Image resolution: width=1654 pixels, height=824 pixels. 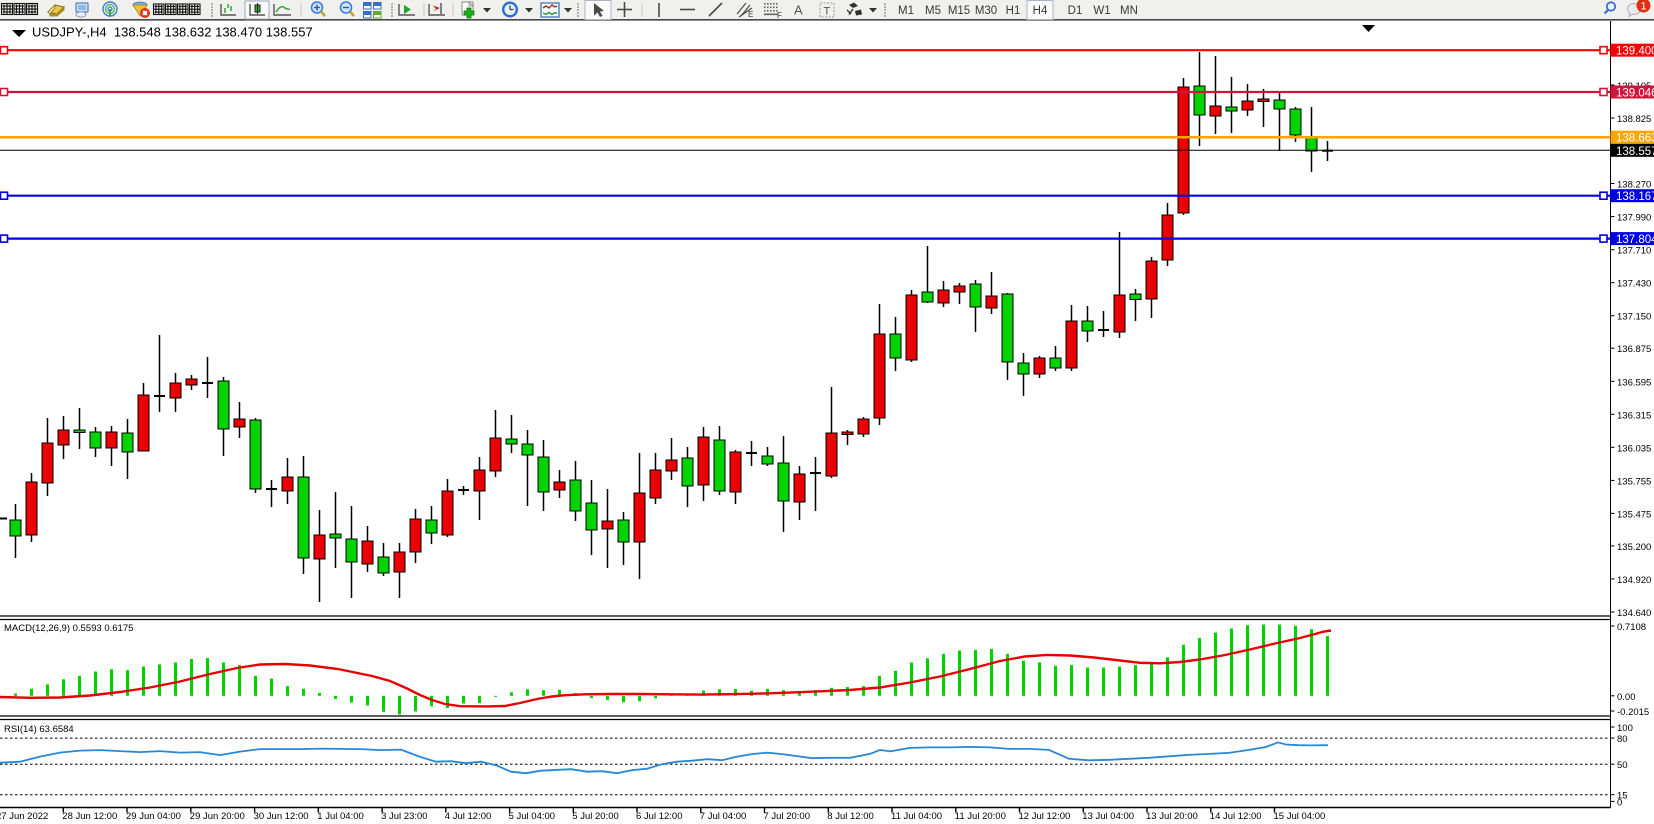 I want to click on svg-text: MACD(12,26,9) 0.5593 0.6175, so click(x=68, y=628).